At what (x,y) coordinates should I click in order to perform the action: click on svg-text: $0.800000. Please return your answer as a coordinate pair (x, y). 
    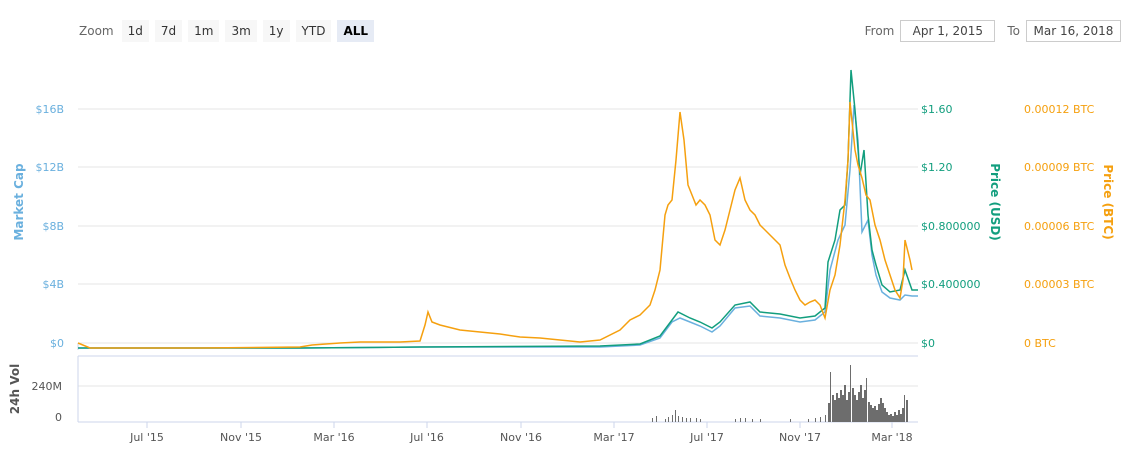
    Looking at the image, I should click on (951, 226).